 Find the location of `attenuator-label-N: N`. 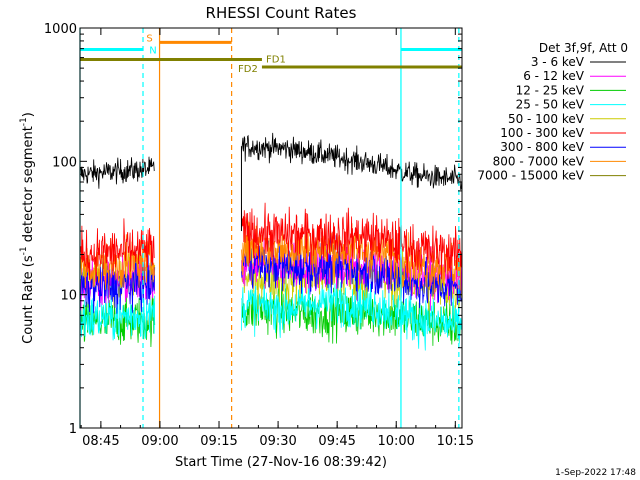

attenuator-label-N: N is located at coordinates (152, 50).